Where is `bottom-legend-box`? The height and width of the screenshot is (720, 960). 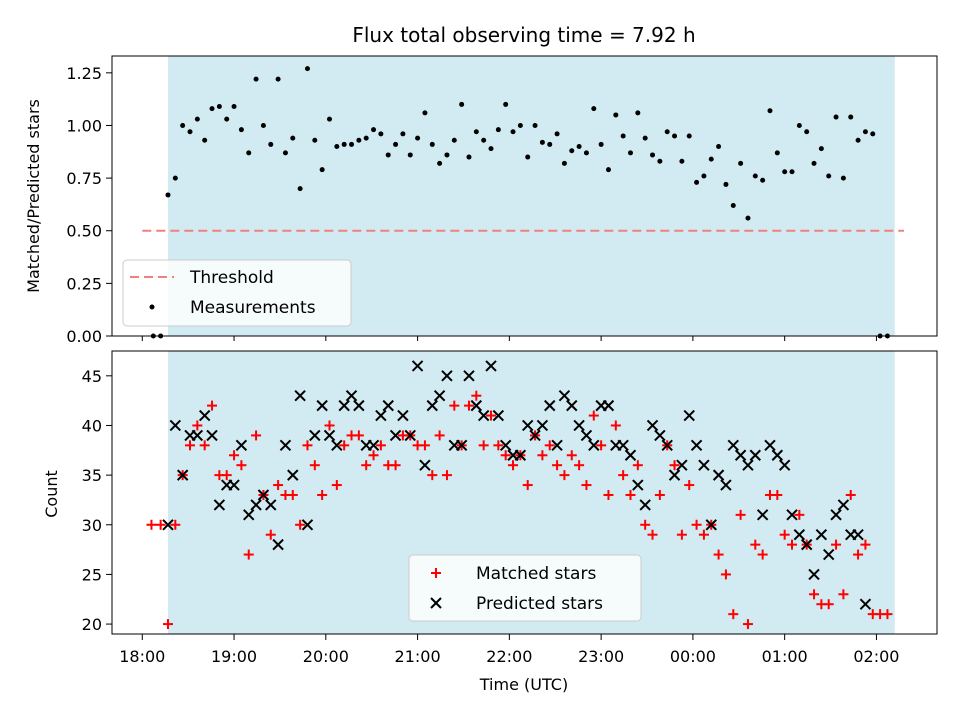
bottom-legend-box is located at coordinates (525, 588).